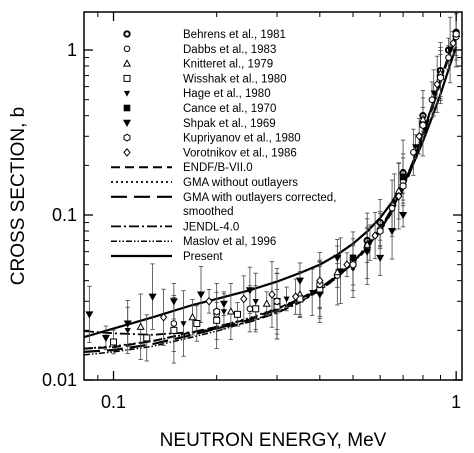 The image size is (474, 453). What do you see at coordinates (228, 65) in the screenshot?
I see `legend-entry-knitteret-al-1979-label: Knitteret al., 1979` at bounding box center [228, 65].